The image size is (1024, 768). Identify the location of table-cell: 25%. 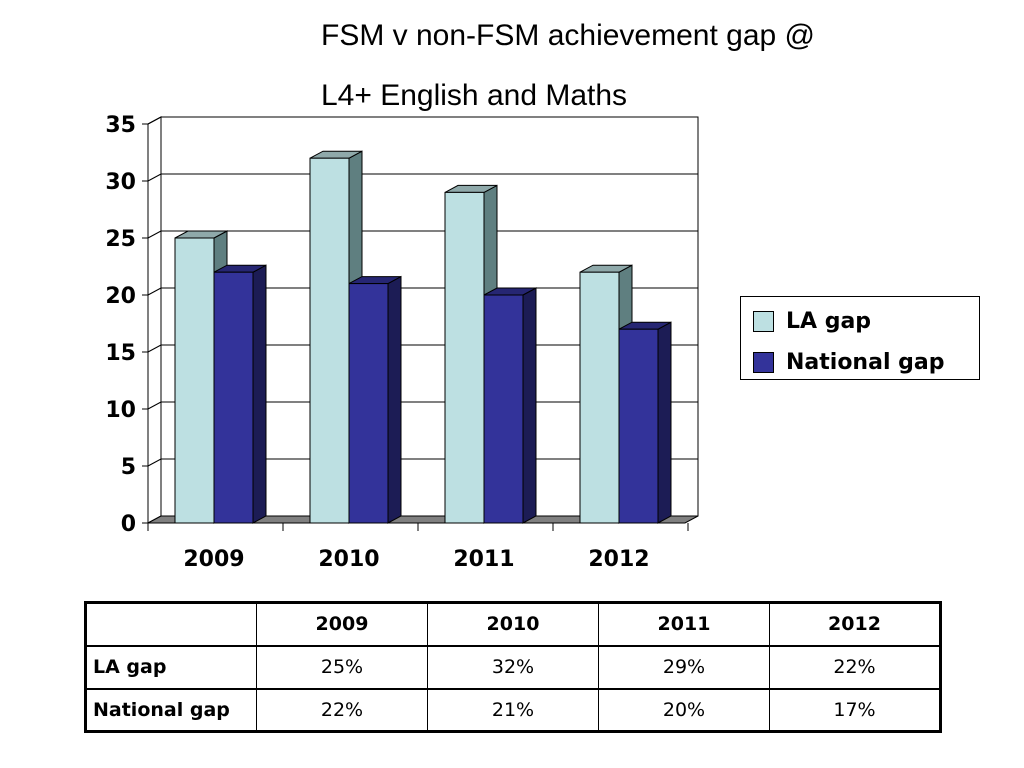
(342, 667).